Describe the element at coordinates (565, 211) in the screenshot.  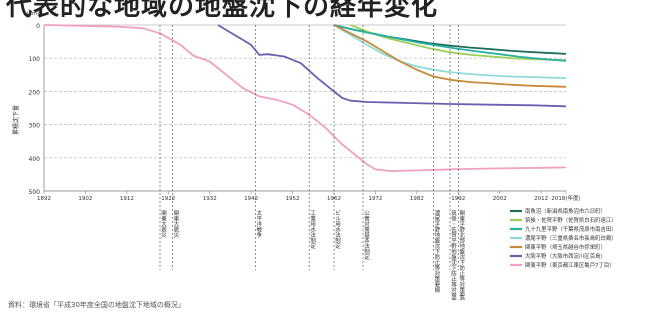
I see `legend-label-1: 南魚沼（新潟県南魚沼市六日町）` at that location.